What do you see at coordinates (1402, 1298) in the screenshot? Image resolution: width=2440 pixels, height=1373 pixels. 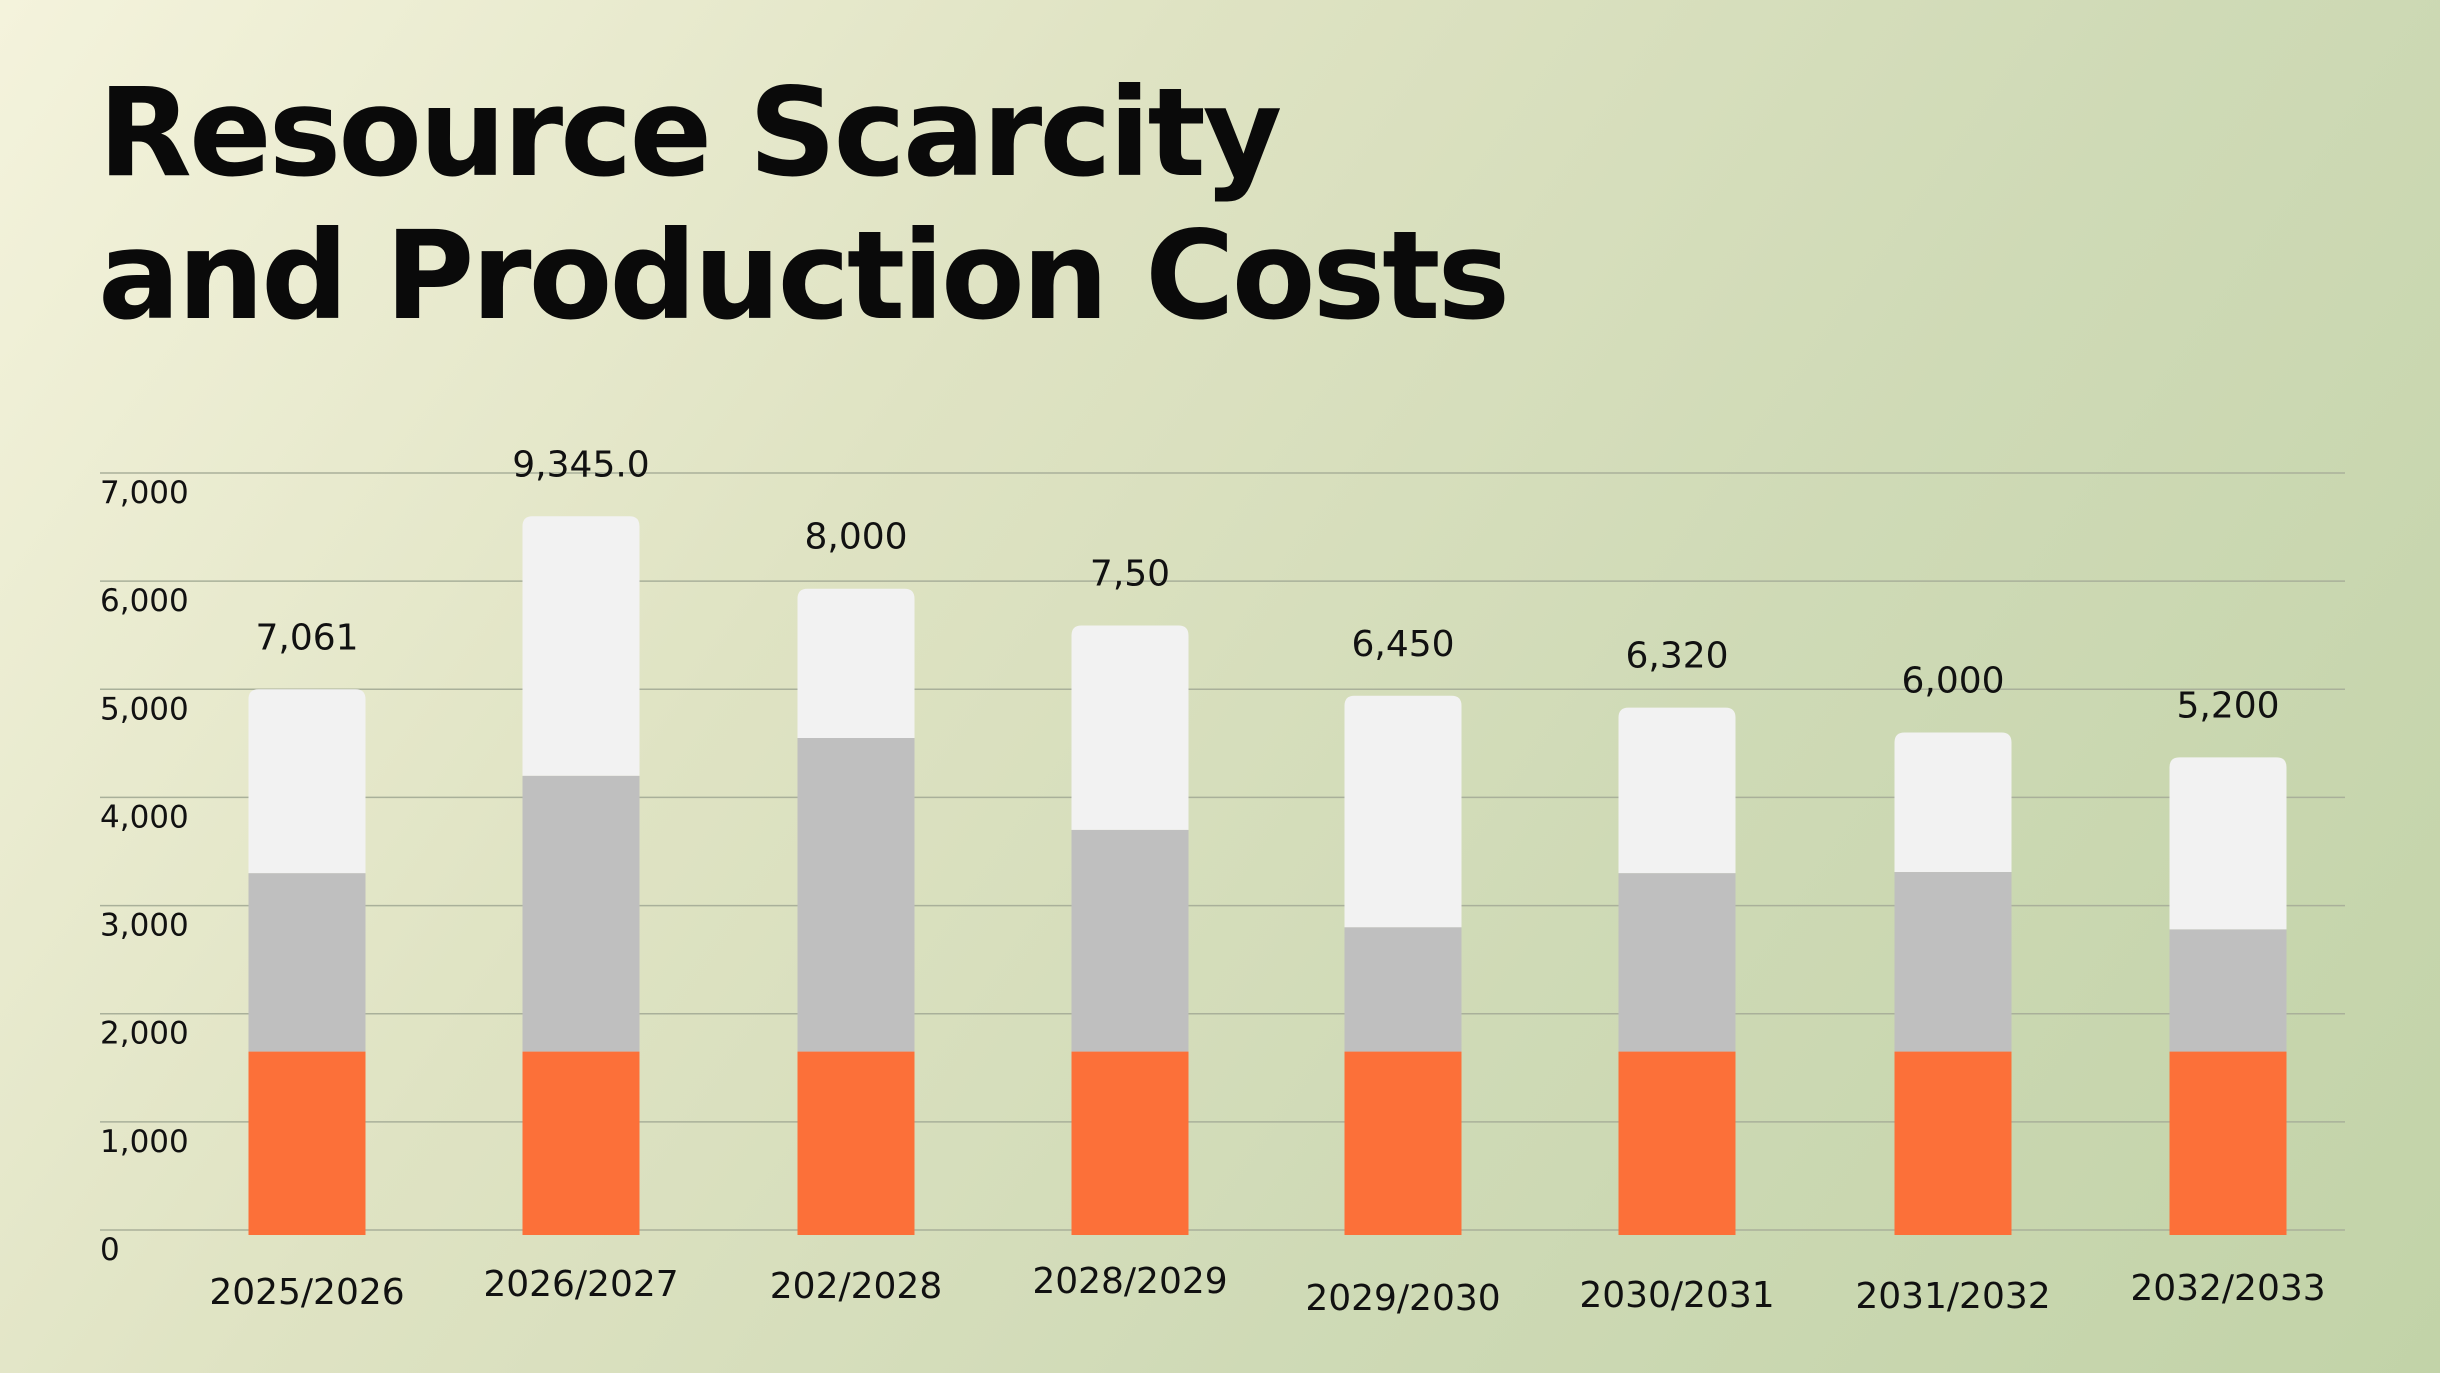 I see `x-category-label: 2029/2030` at bounding box center [1402, 1298].